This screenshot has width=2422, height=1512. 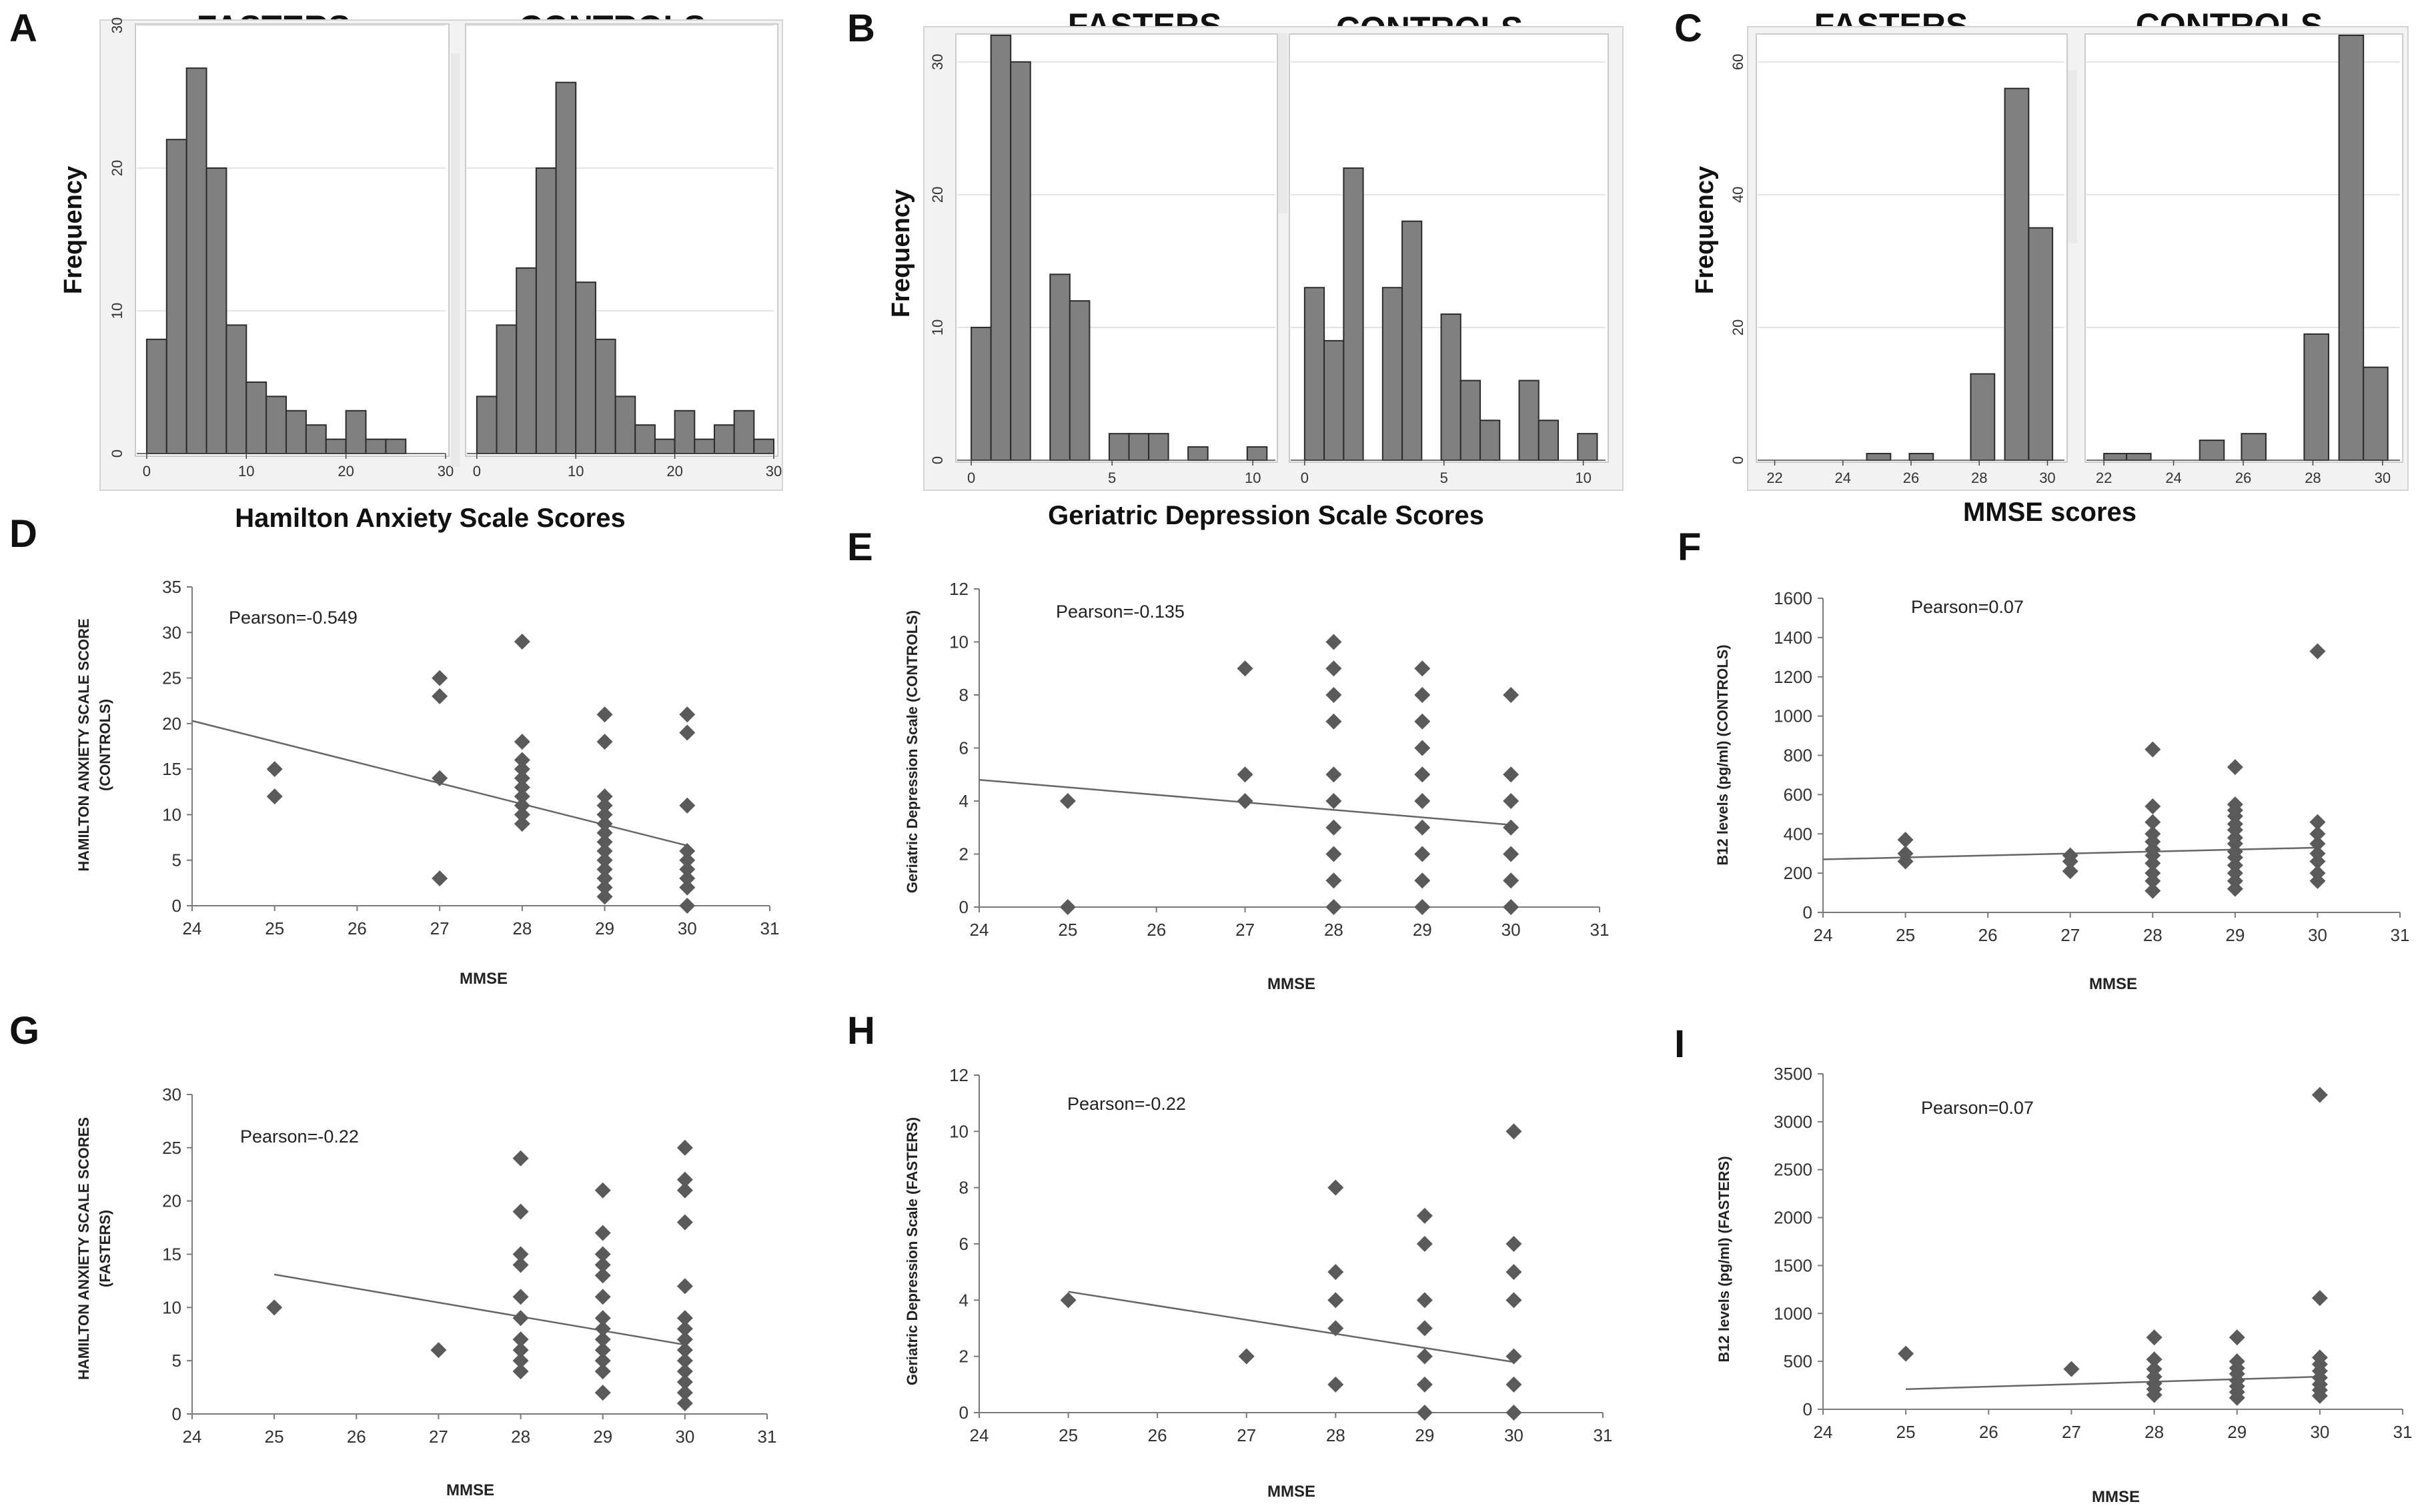 I want to click on panel-letter-f: F, so click(x=1690, y=547).